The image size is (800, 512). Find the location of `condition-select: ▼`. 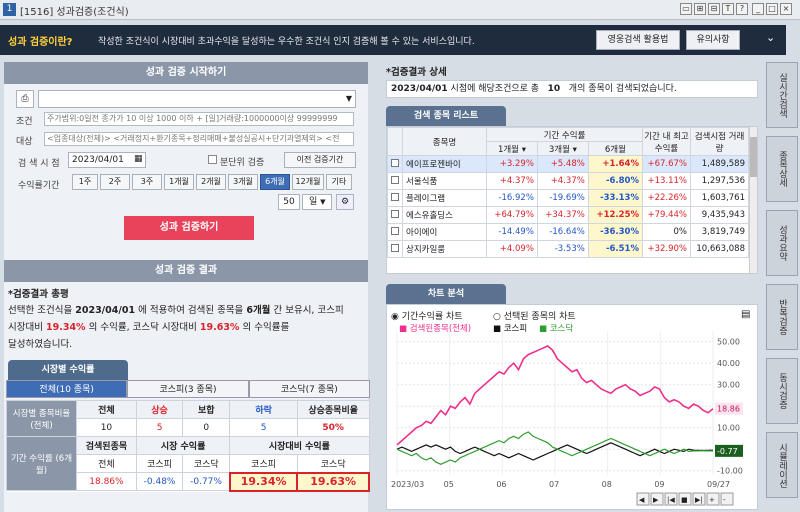

condition-select: ▼ is located at coordinates (197, 99).